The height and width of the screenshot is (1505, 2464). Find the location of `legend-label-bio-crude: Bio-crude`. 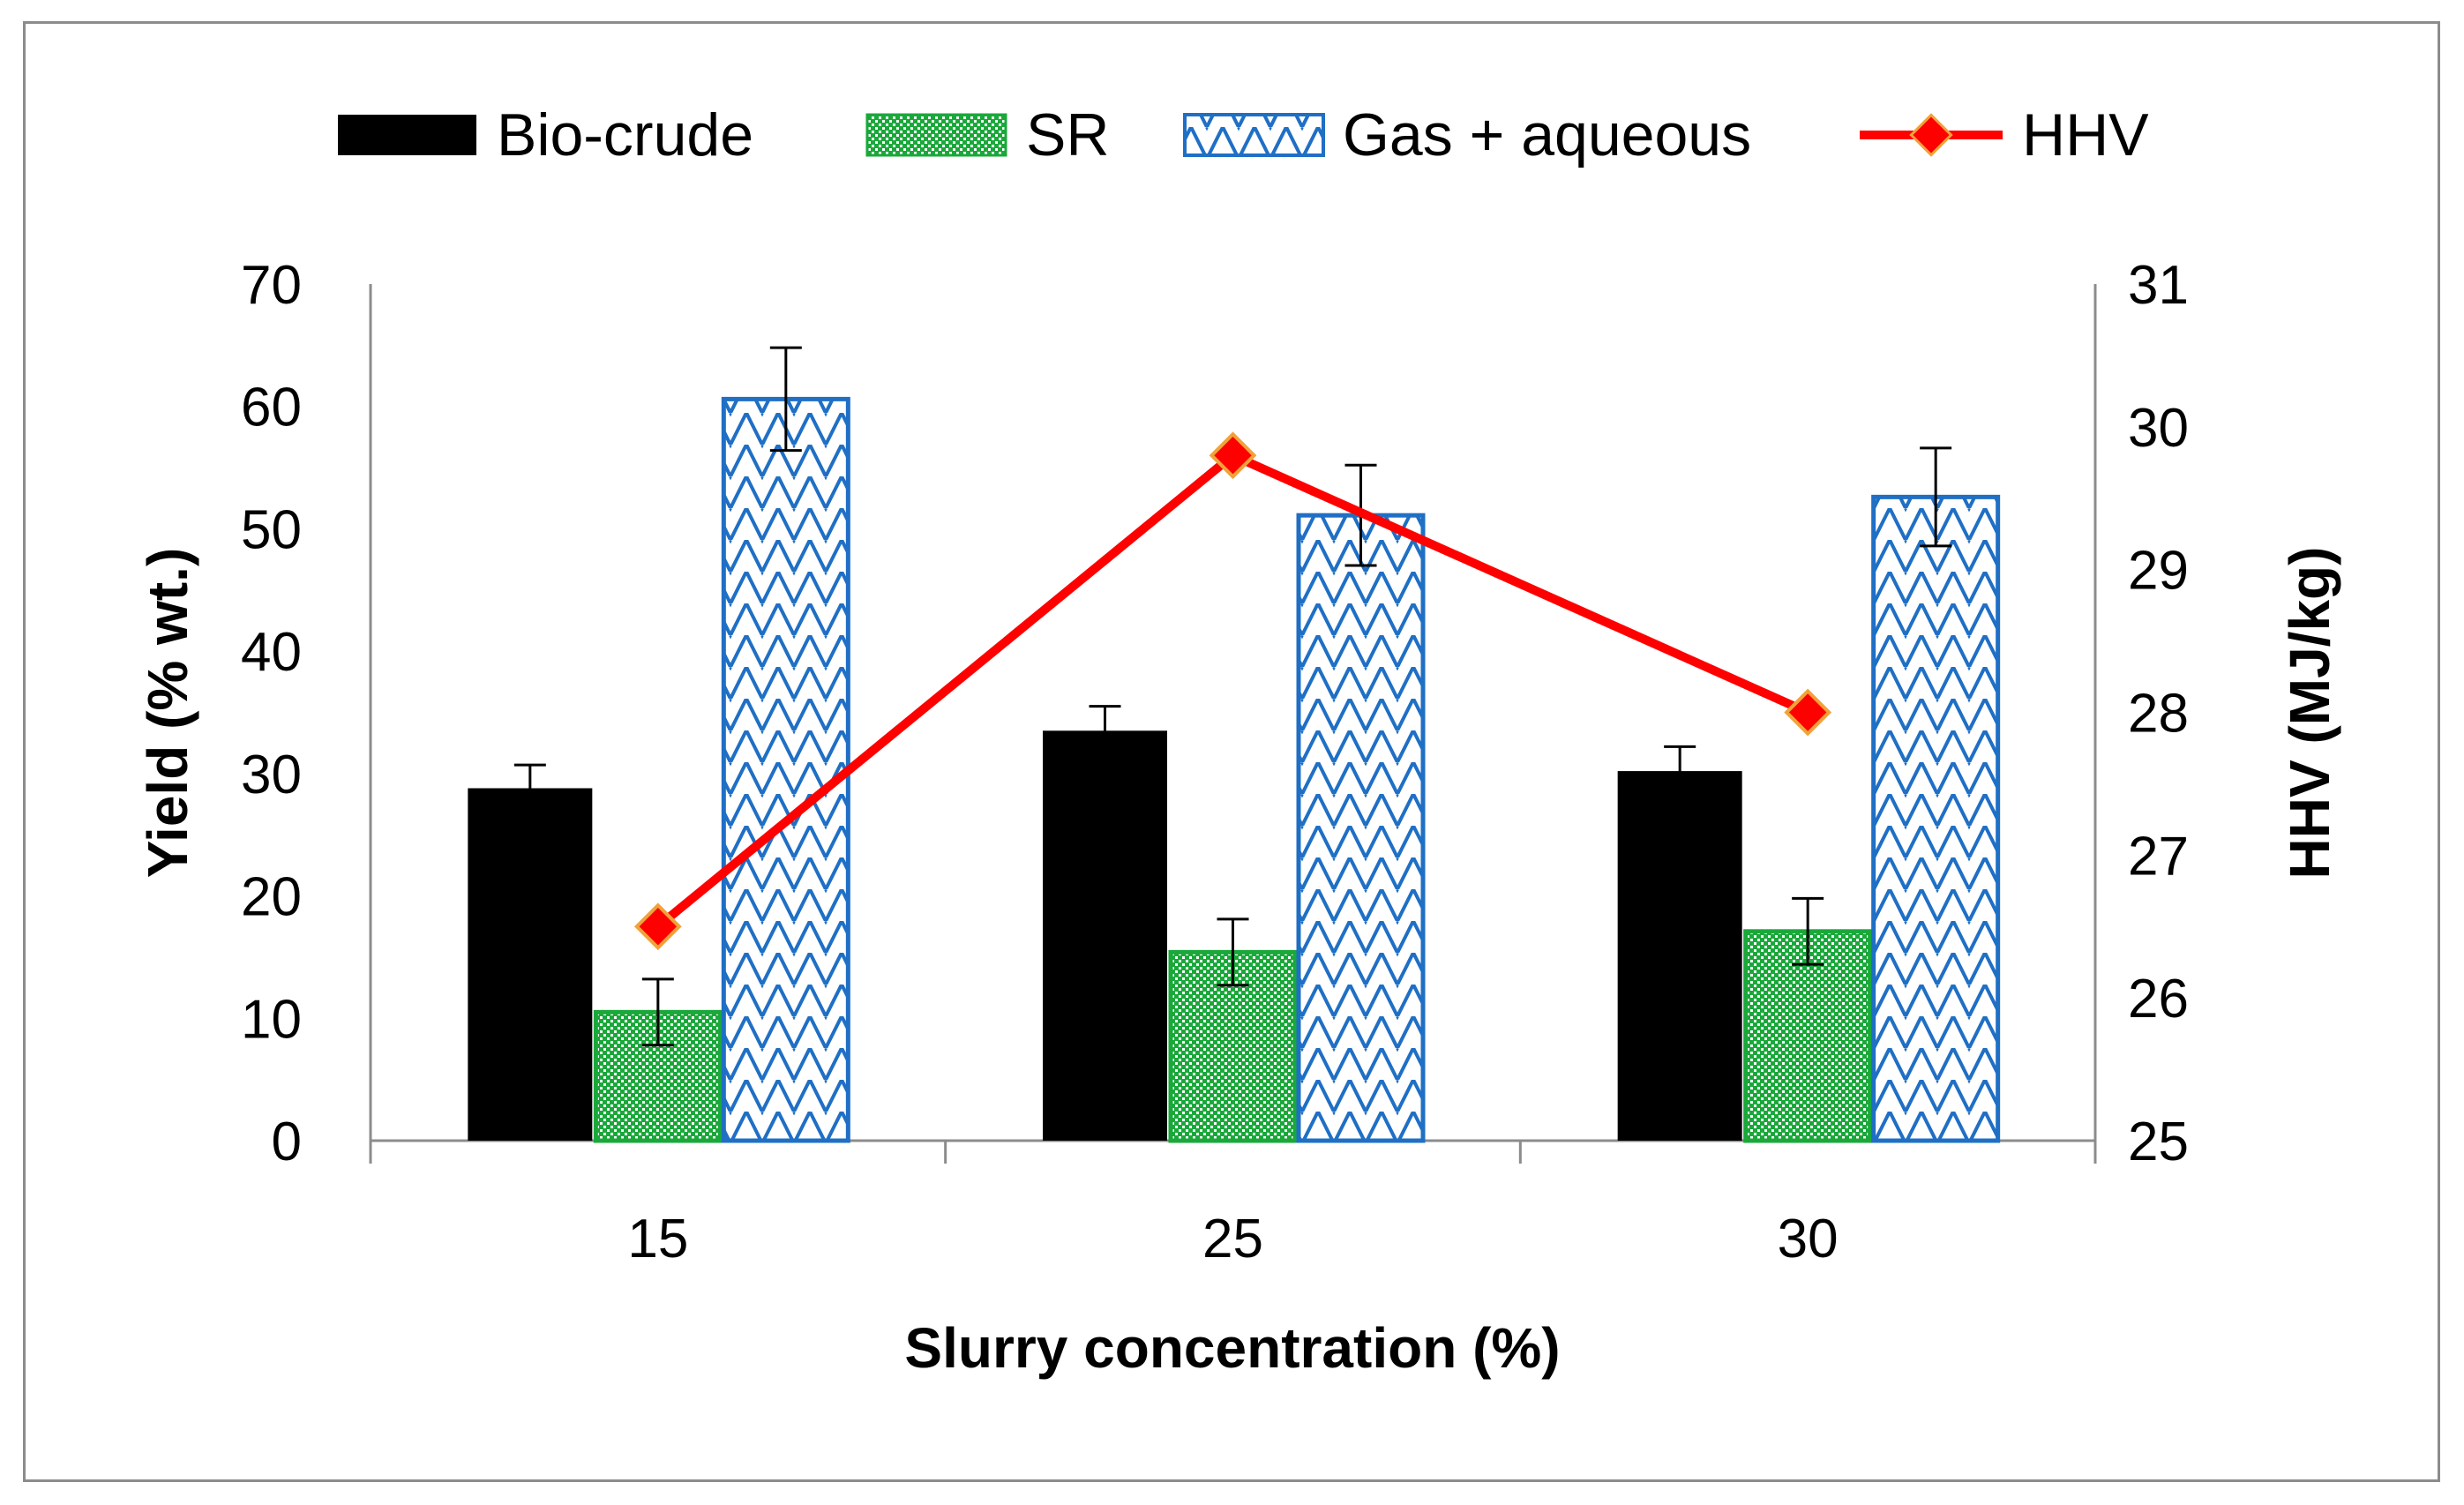

legend-label-bio-crude: Bio-crude is located at coordinates (625, 134).